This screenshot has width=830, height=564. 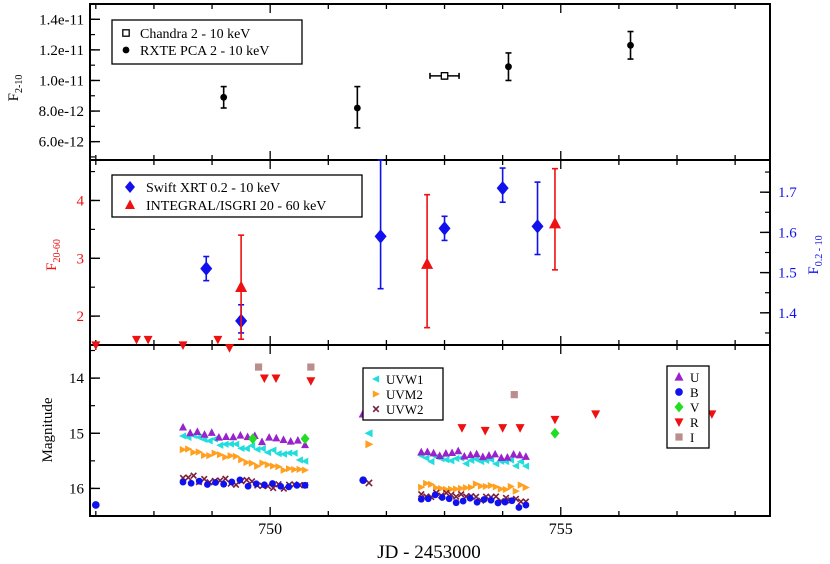 I want to click on y-tick-label: 1.4, so click(x=787, y=314).